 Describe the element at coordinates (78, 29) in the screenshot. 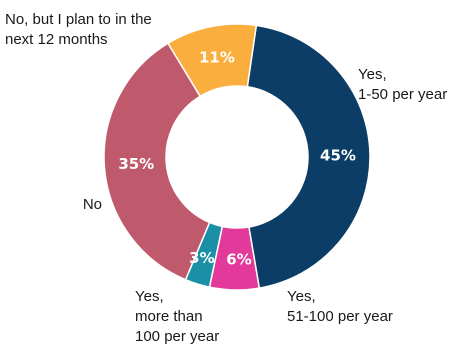

I see `category-label-no-but-i-plan-to-in-the-next-12-months: No, but I plan to in the next 12 months` at that location.